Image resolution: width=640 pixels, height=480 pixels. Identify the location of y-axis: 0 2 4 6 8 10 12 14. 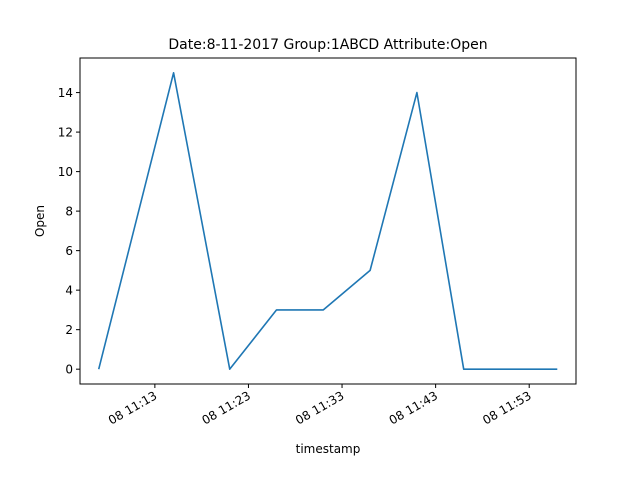
(69, 231).